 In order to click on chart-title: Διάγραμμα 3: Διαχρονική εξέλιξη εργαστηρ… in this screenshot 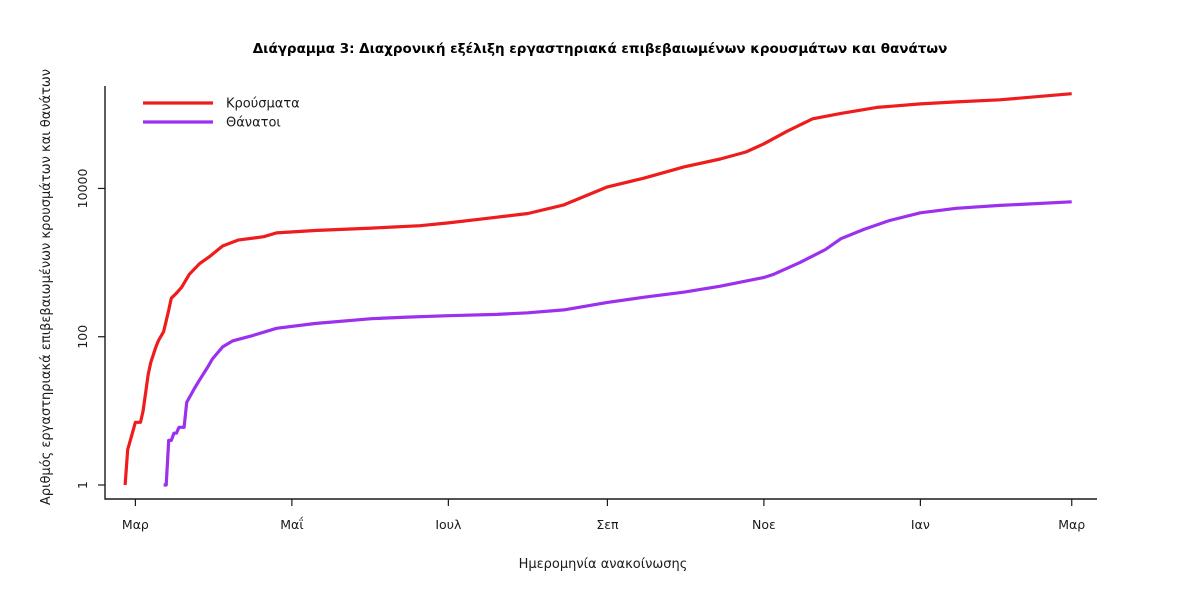, I will do `click(600, 49)`.